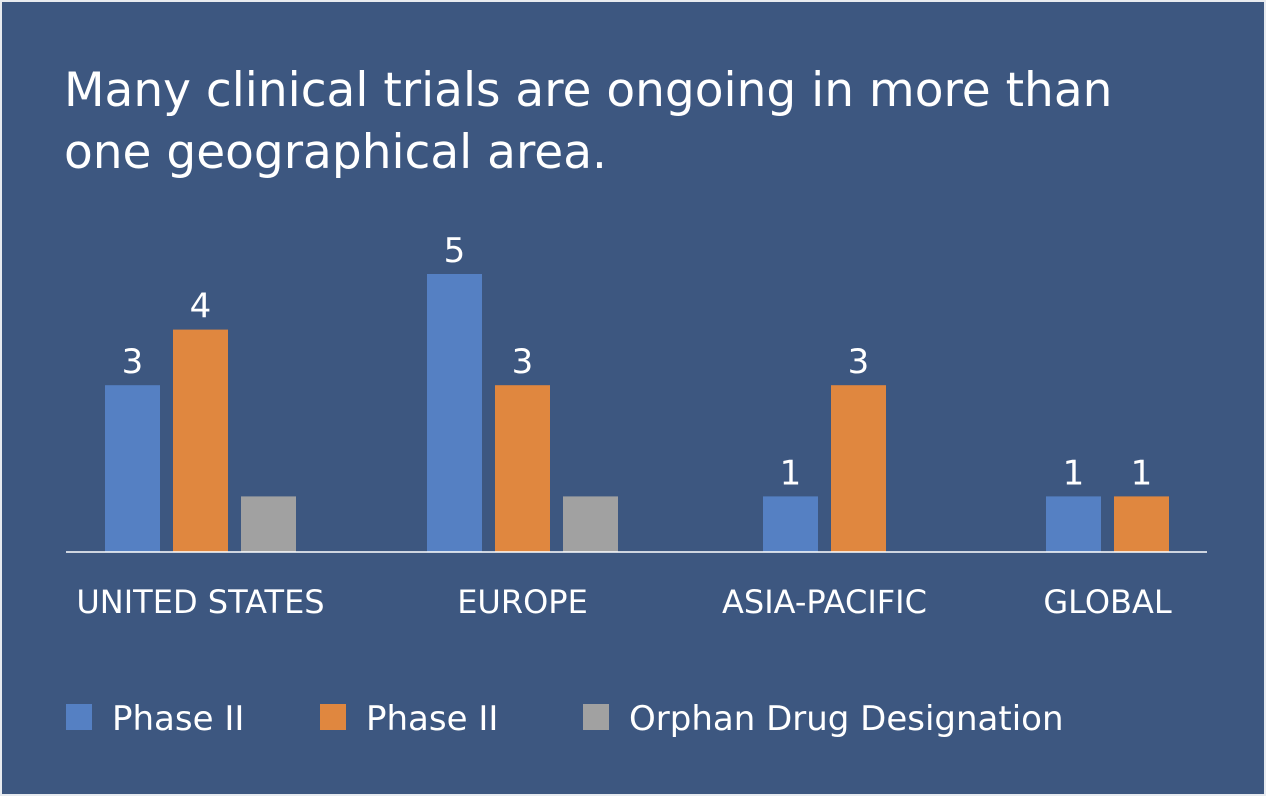 The image size is (1266, 798). I want to click on legend-label: Orphan Drug Designation, so click(846, 719).